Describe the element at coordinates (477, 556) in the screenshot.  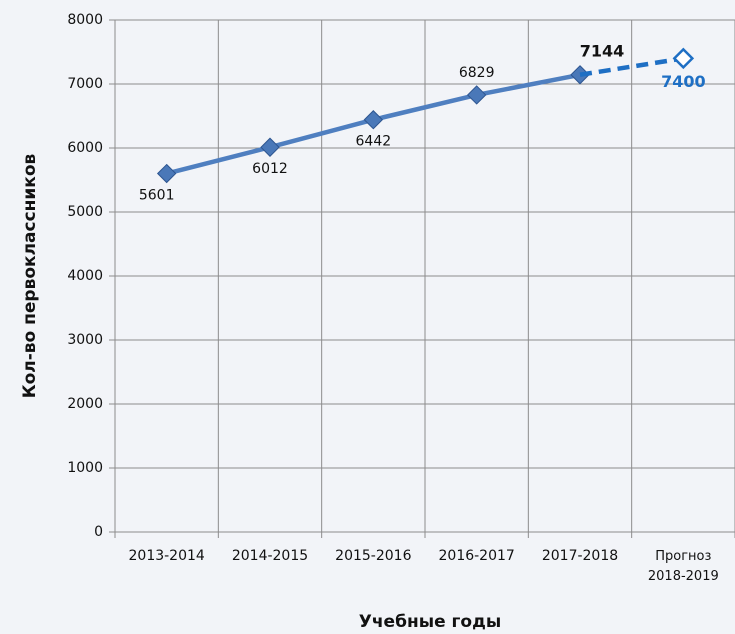
I see `x-tick-label: 2016-2017` at that location.